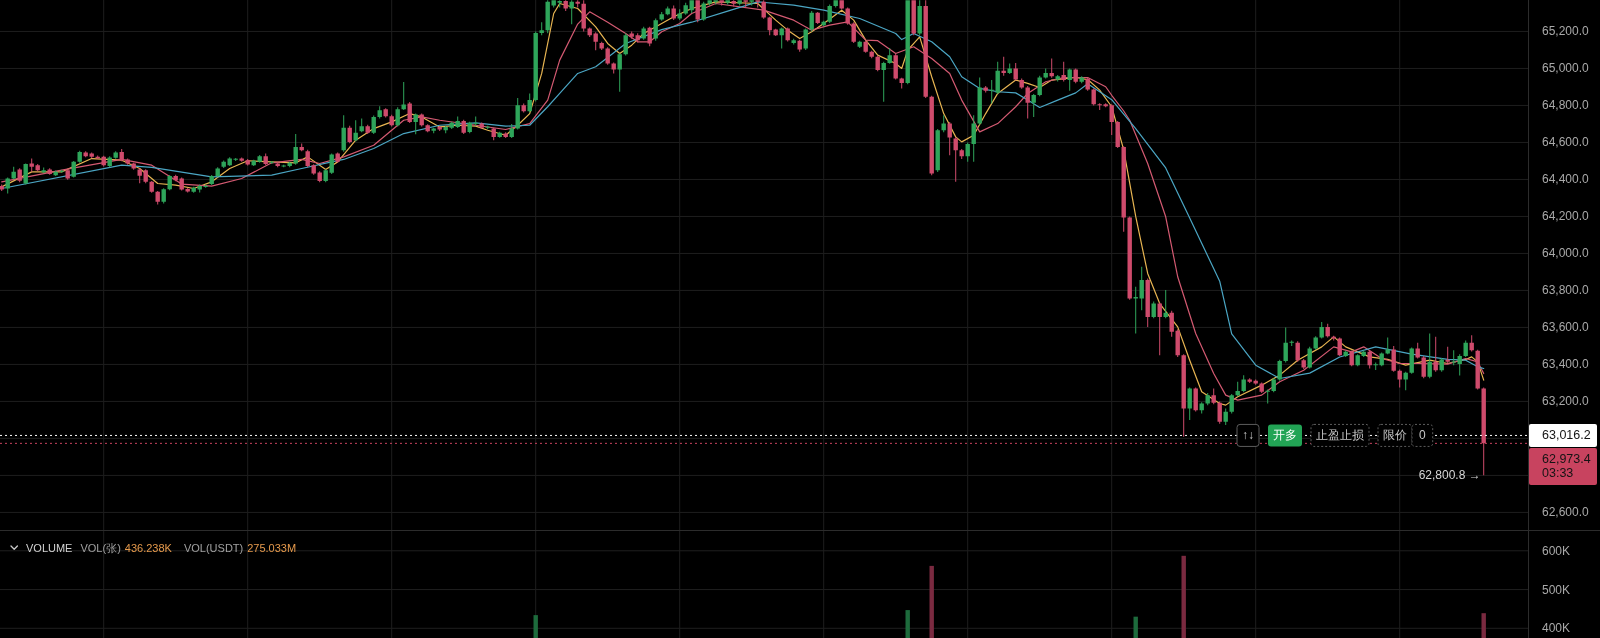 The image size is (1600, 638). What do you see at coordinates (126, 548) in the screenshot?
I see `annotation: VOL(张) 436.238K` at bounding box center [126, 548].